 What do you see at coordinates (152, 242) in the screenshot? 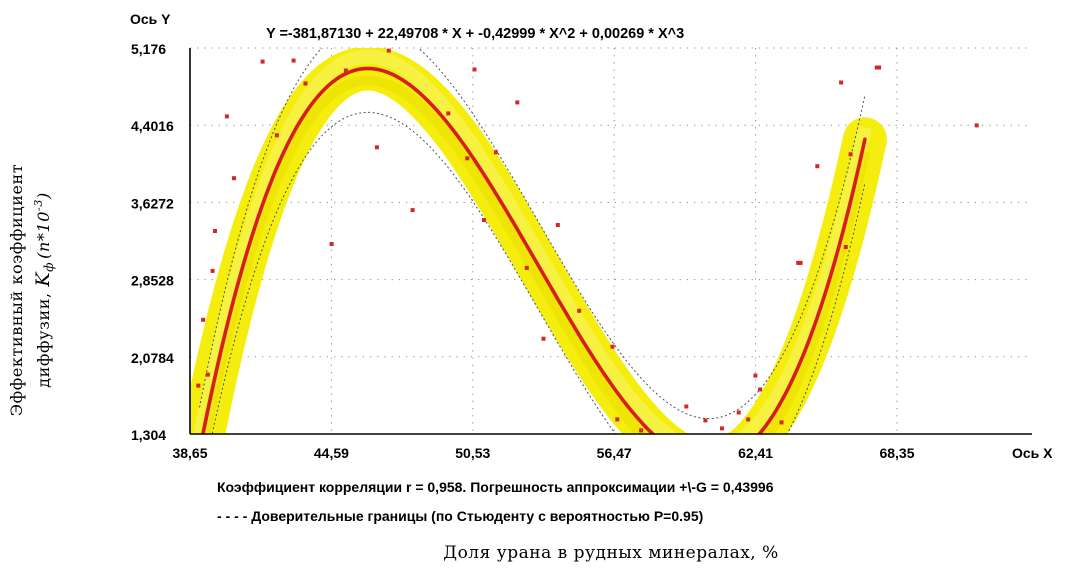
I see `y-tick-labels: 1,304 2,0784 2,8528 3,6272 4,4016 5,176` at bounding box center [152, 242].